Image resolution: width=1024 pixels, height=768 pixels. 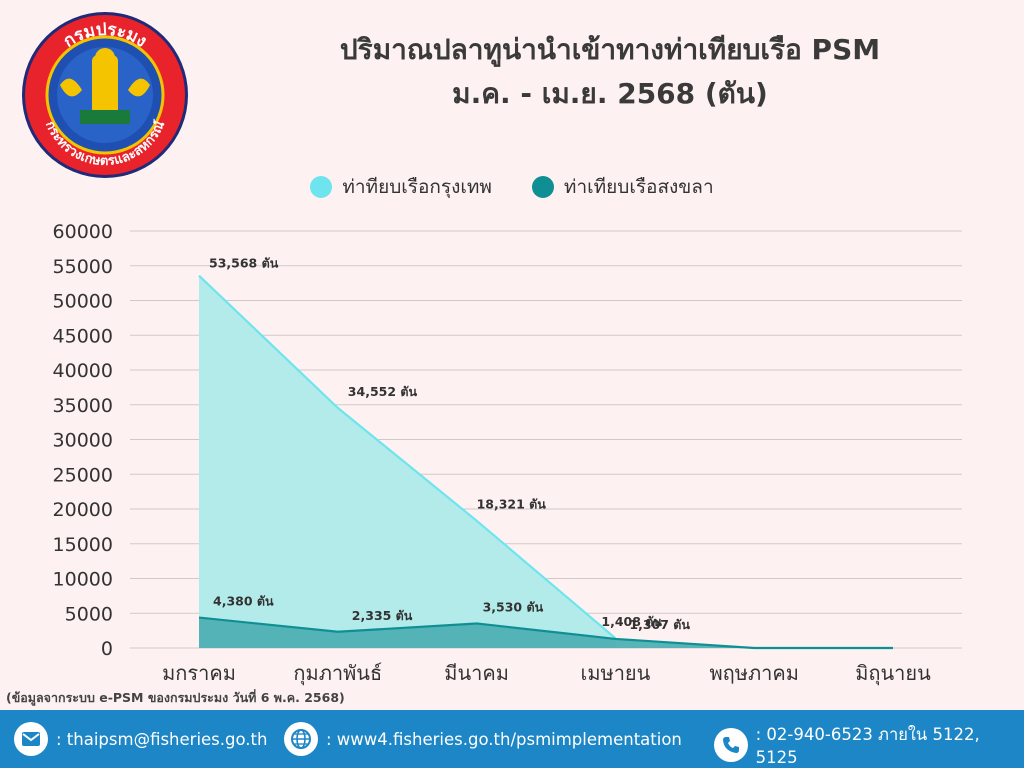 What do you see at coordinates (417, 187) in the screenshot?
I see `legend-label-bangkok: ท่าทียบเรือกรุงเทพ` at bounding box center [417, 187].